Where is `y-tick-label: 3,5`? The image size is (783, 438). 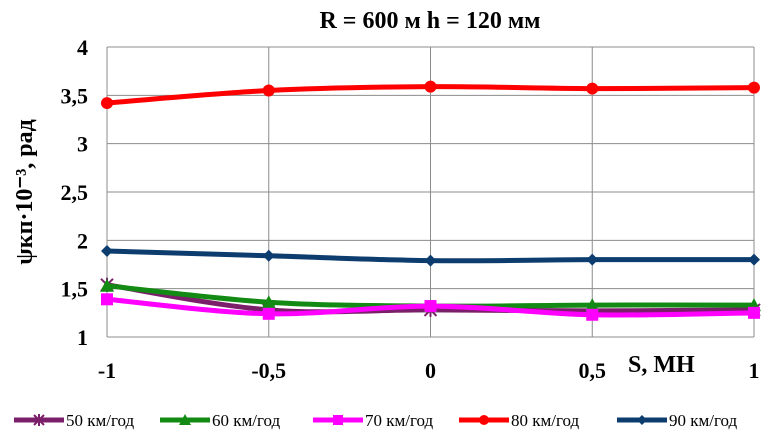 y-tick-label: 3,5 is located at coordinates (75, 95).